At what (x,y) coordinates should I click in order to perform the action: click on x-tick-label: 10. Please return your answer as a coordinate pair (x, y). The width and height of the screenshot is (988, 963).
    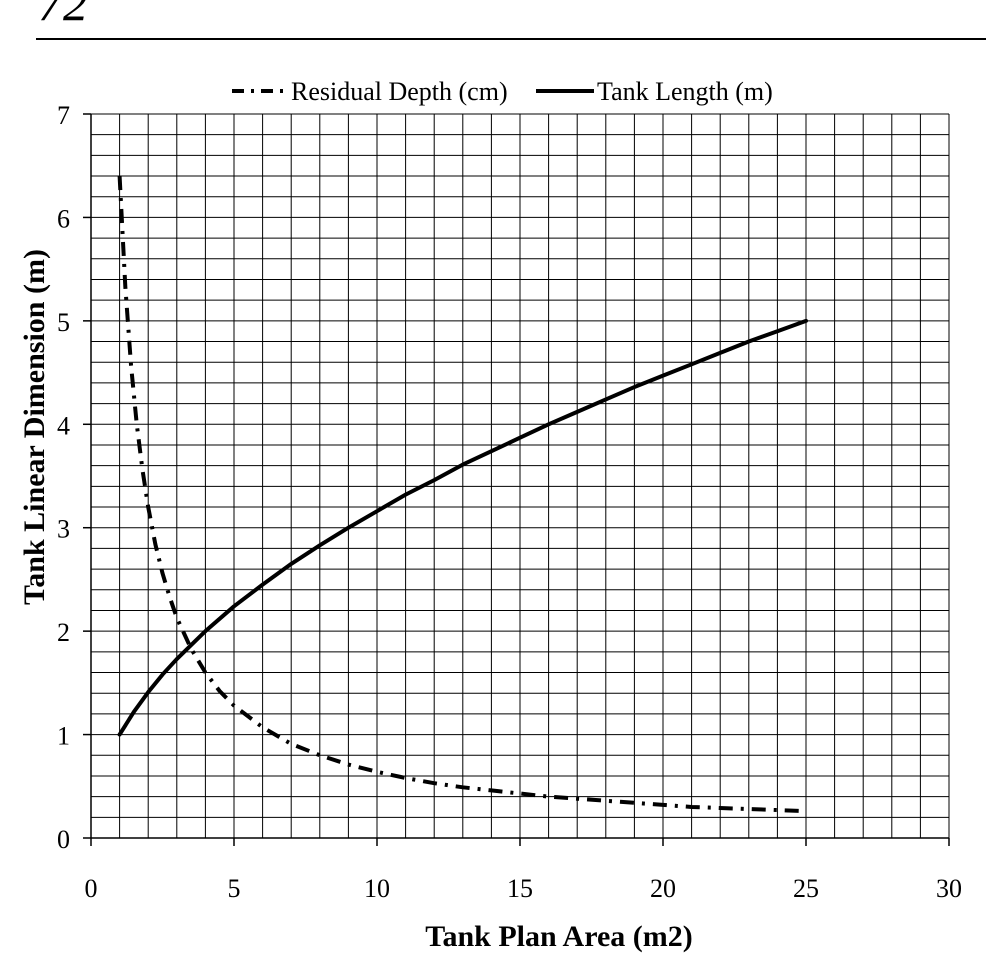
    Looking at the image, I should click on (377, 888).